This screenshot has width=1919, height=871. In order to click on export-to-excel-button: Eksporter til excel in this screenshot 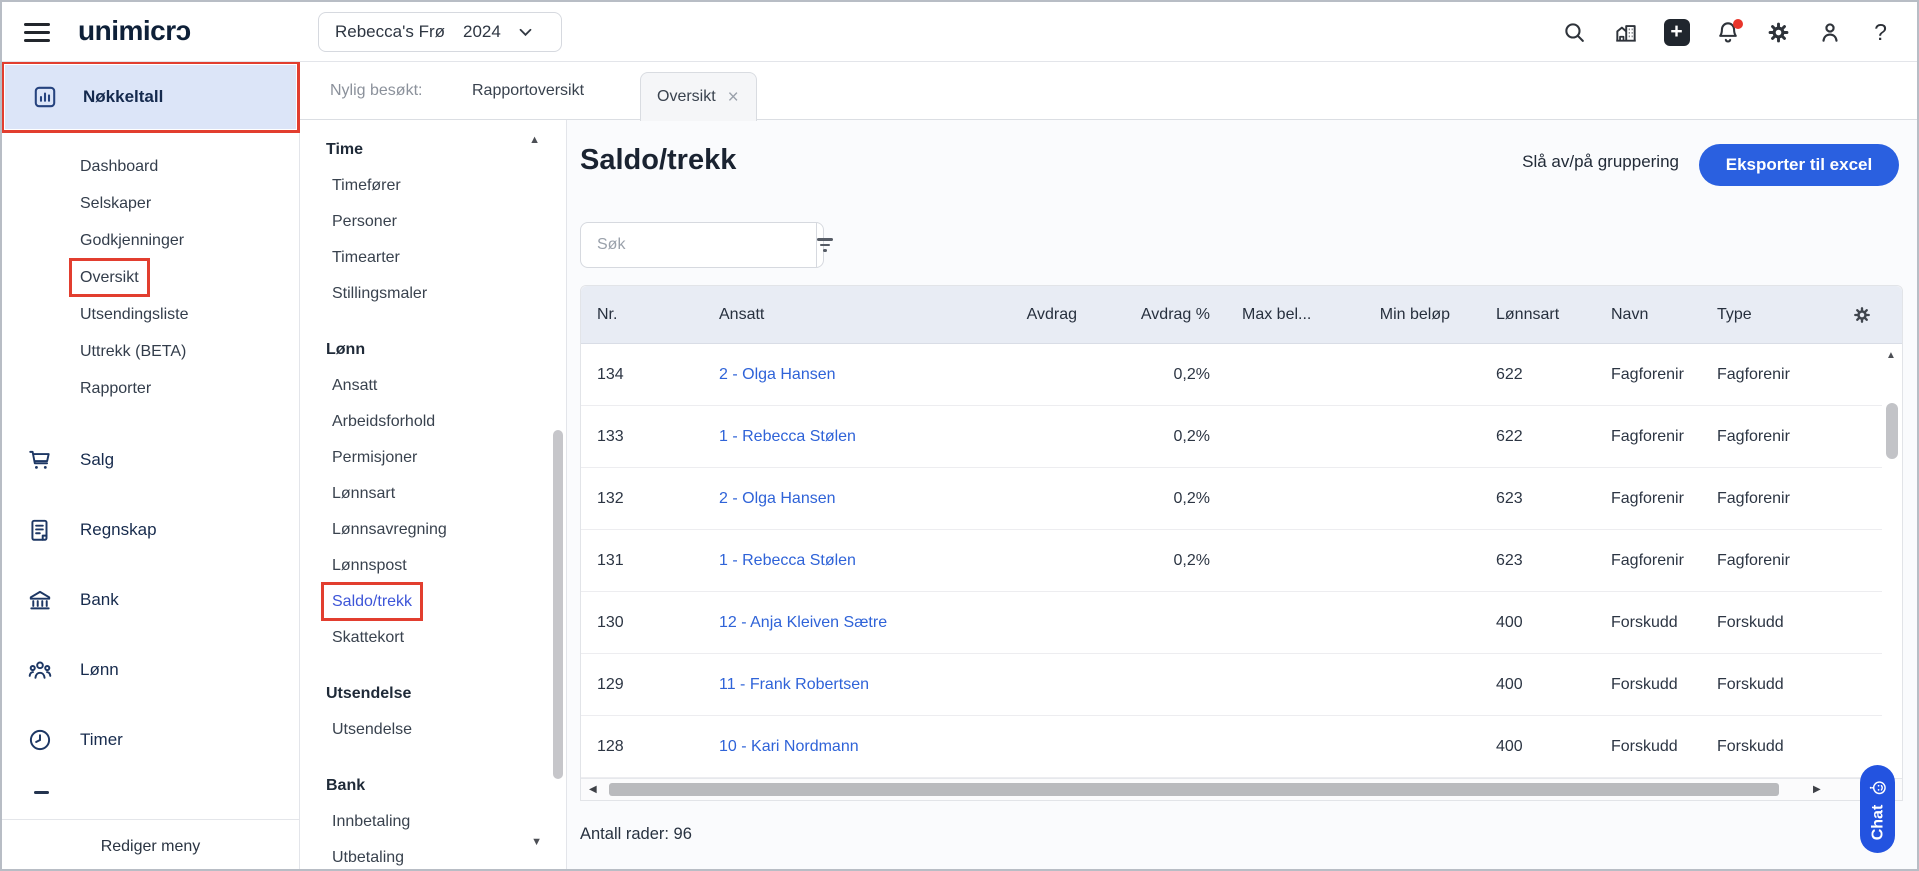, I will do `click(1799, 165)`.